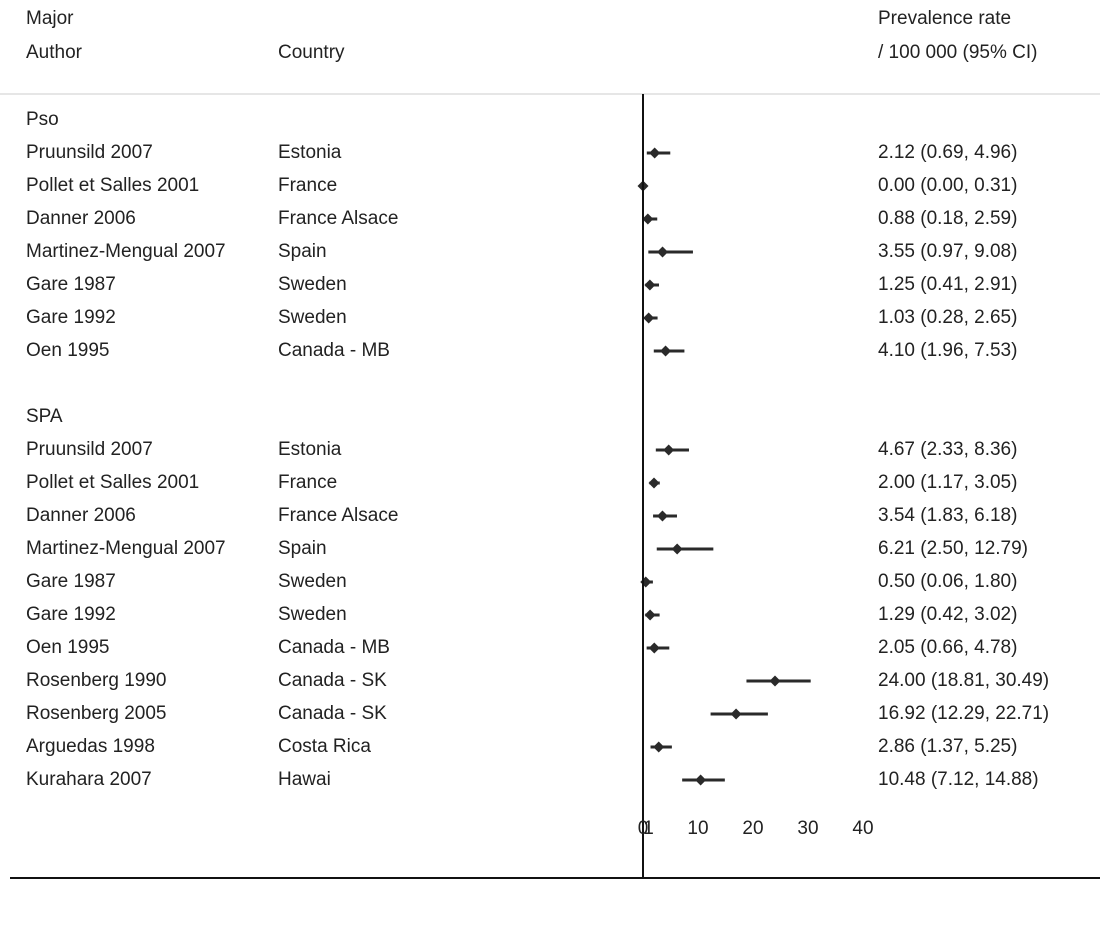 This screenshot has height=932, width=1100. Describe the element at coordinates (752, 828) in the screenshot. I see `x-tick-label: 20` at that location.